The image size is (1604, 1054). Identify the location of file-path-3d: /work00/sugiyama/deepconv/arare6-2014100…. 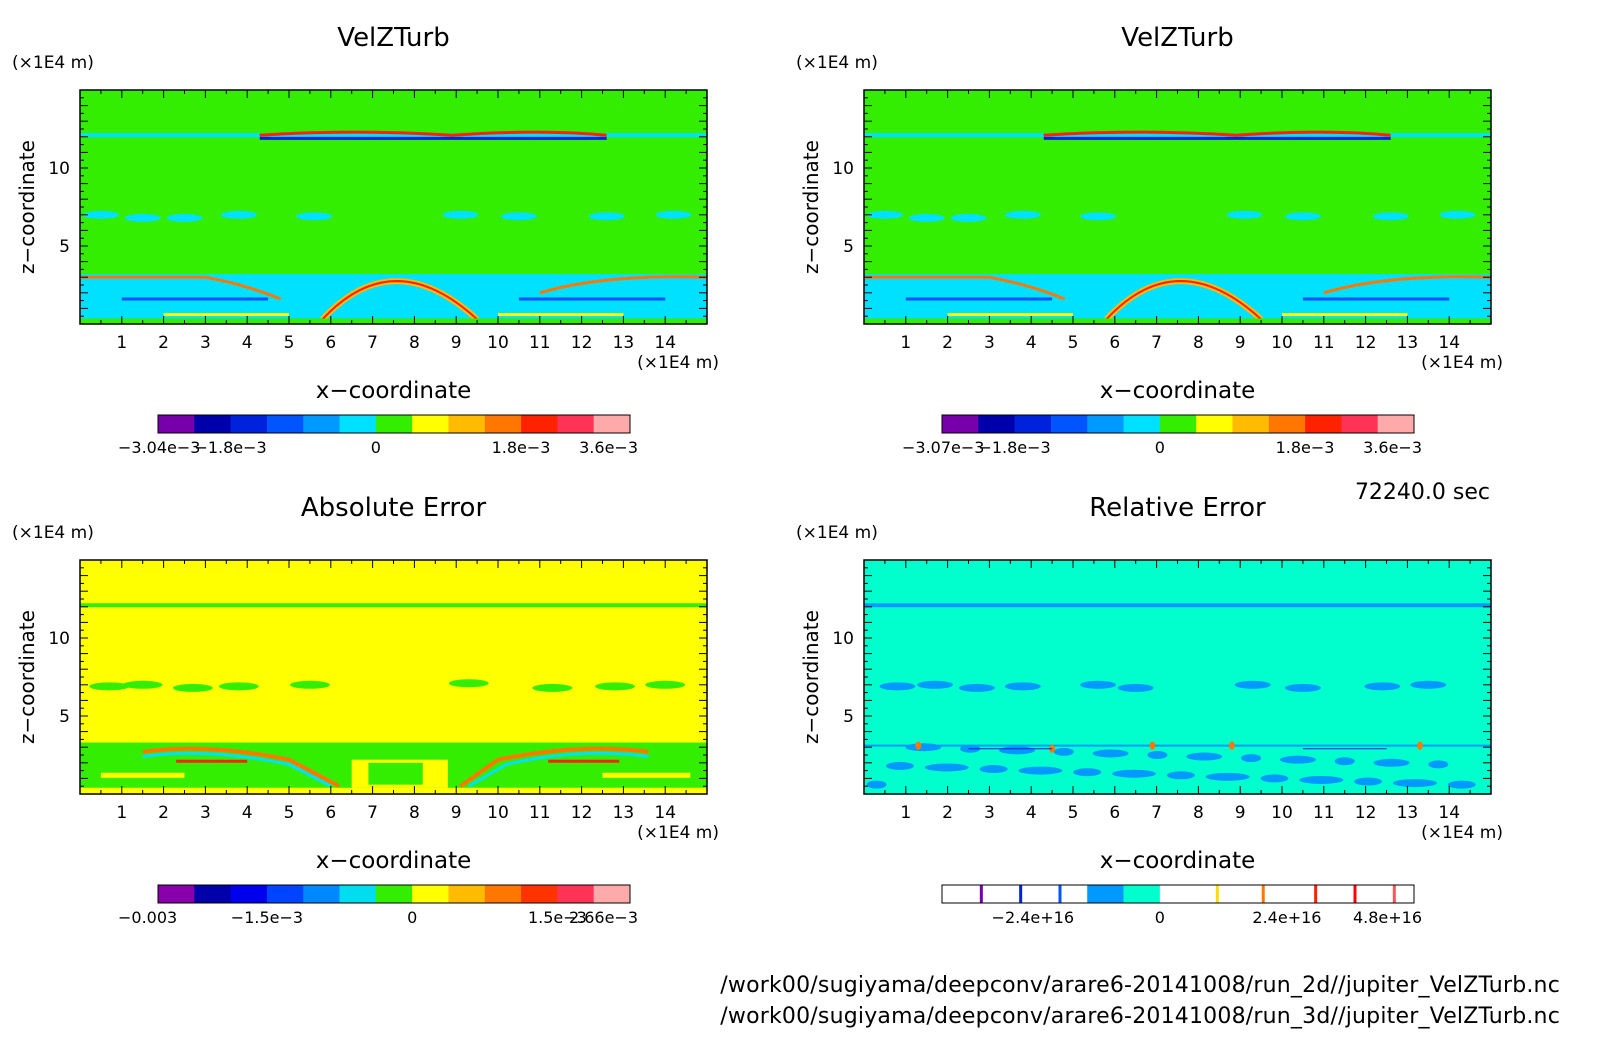
(1140, 1016).